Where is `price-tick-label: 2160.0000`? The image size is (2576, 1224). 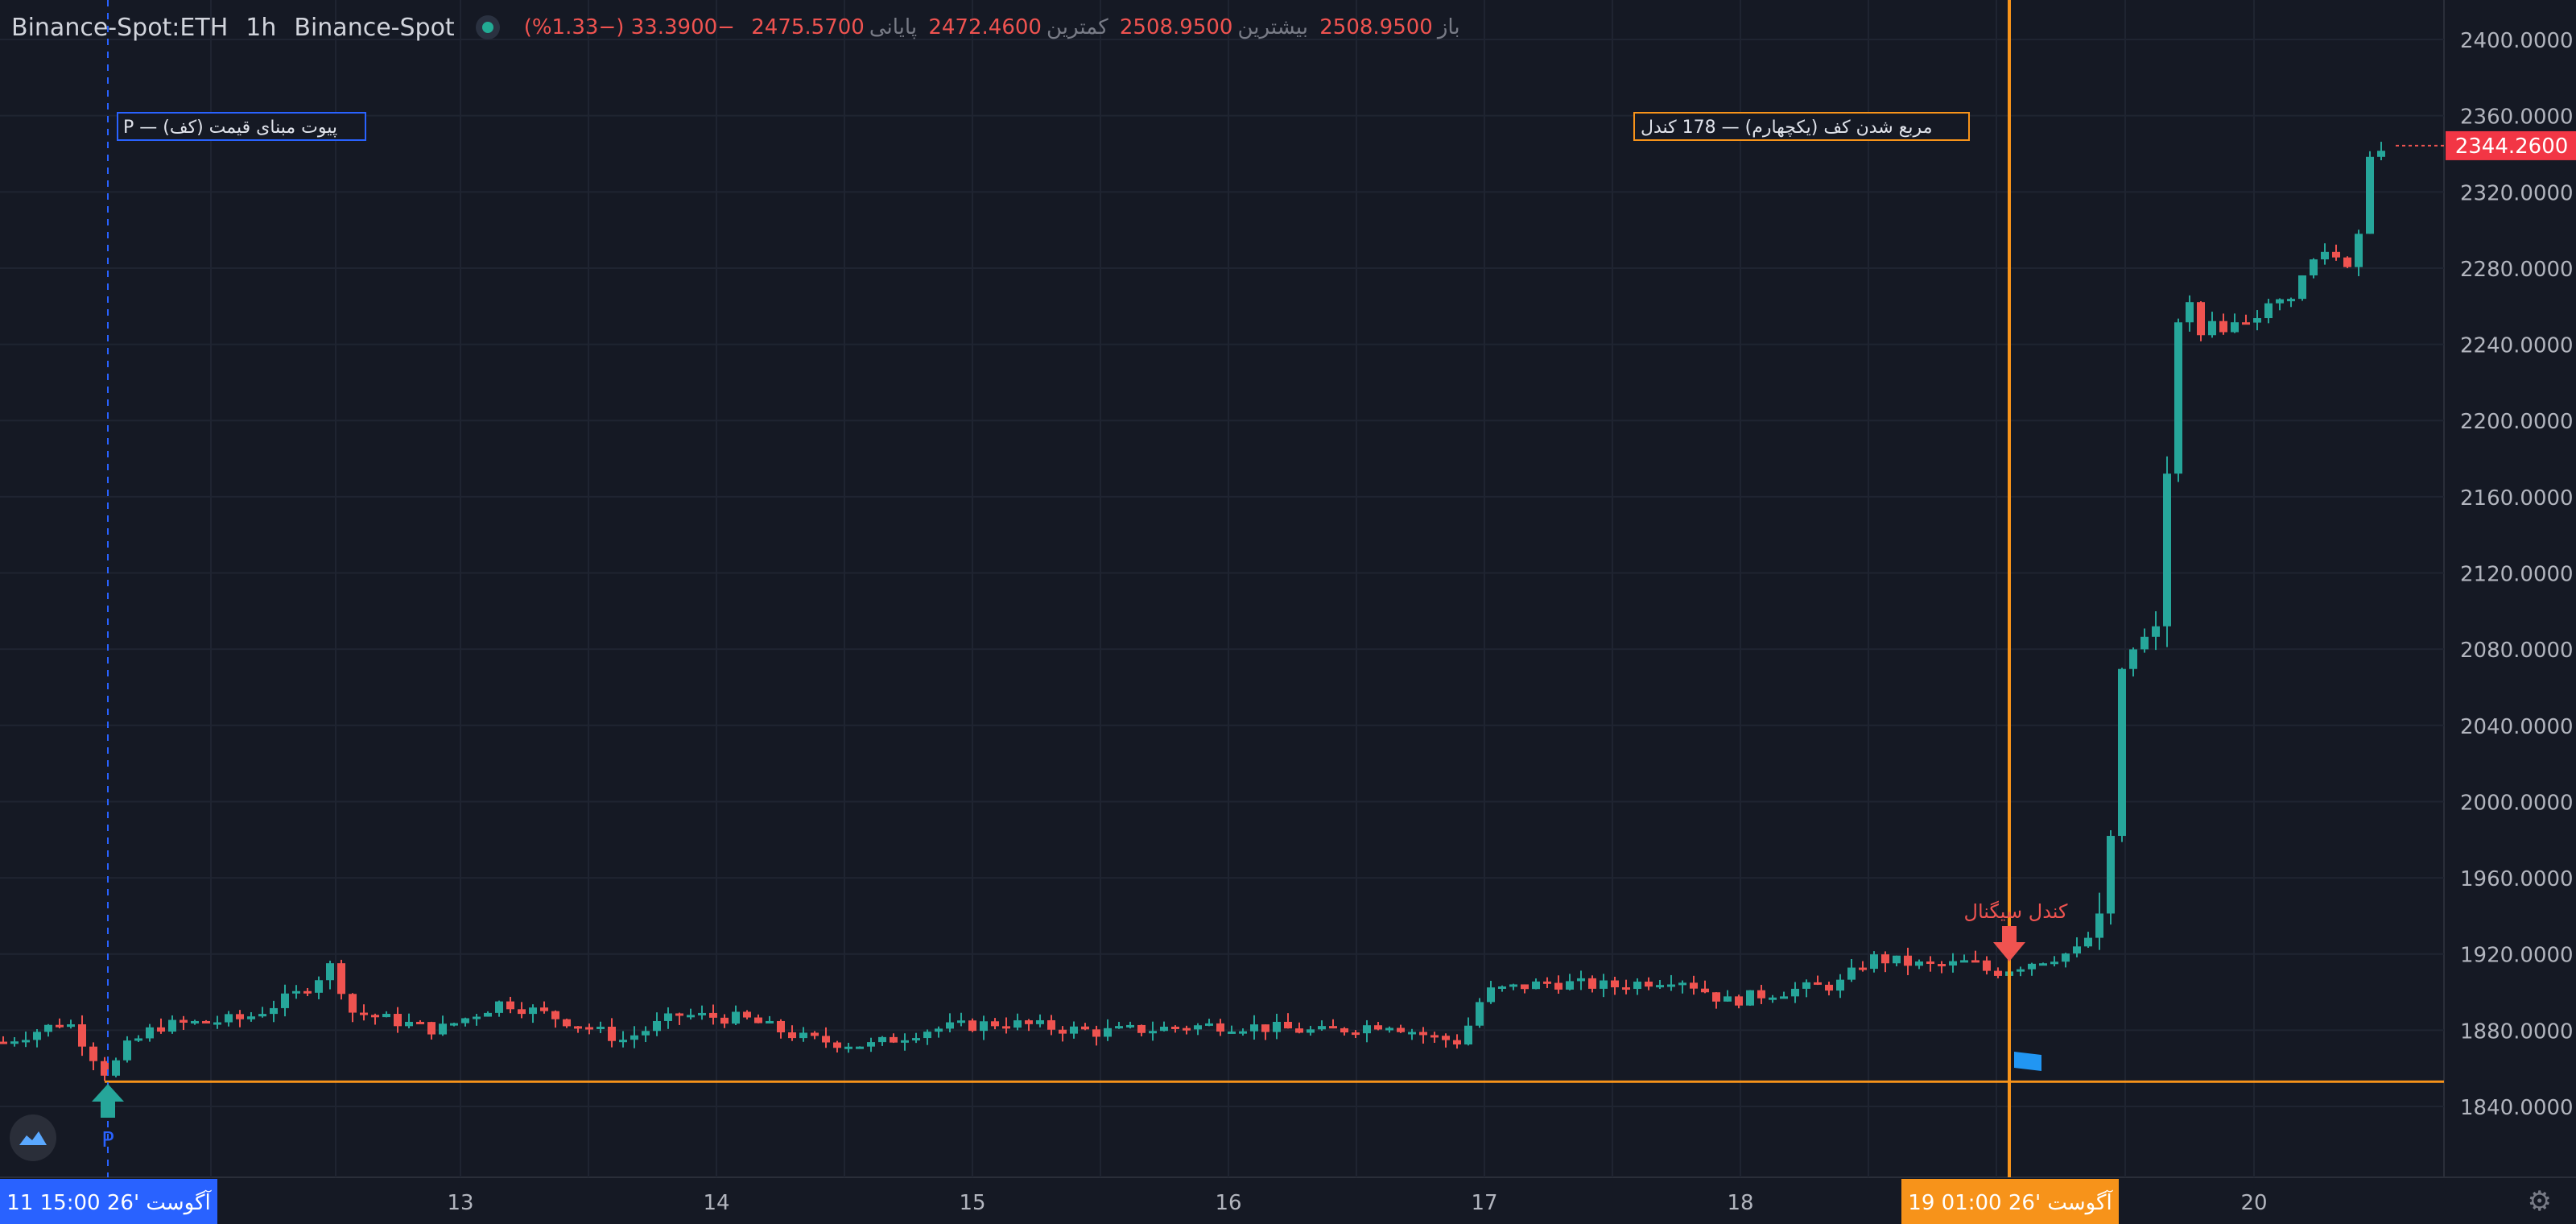
price-tick-label: 2160.0000 is located at coordinates (2517, 498).